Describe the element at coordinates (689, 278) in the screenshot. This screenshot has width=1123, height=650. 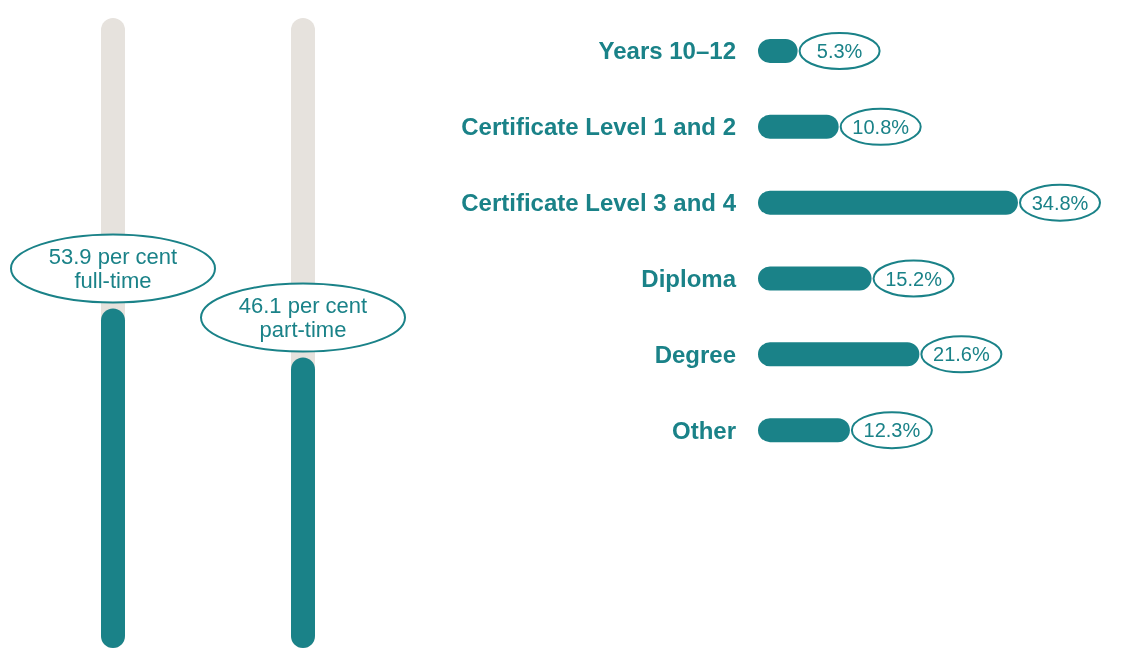
I see `y-tick-label: Diploma` at that location.